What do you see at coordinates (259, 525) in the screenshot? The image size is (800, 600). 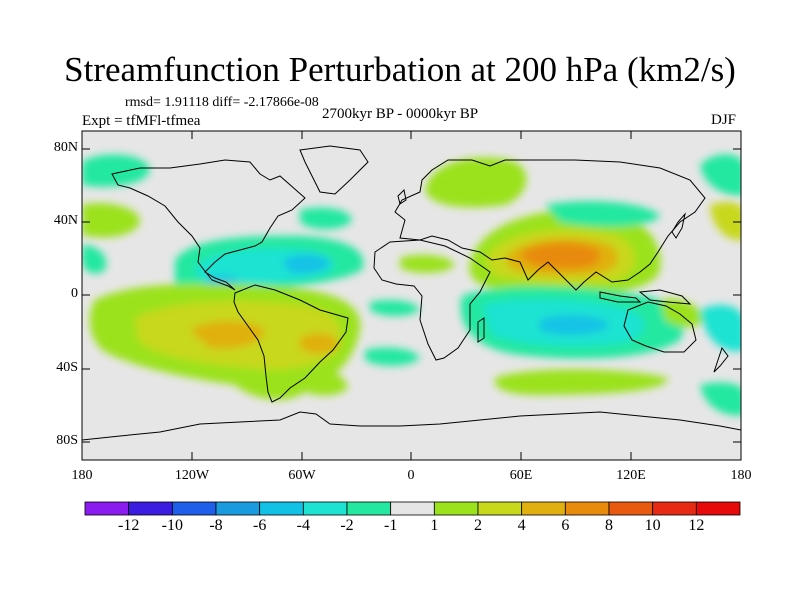 I see `colorbar-label: -6` at bounding box center [259, 525].